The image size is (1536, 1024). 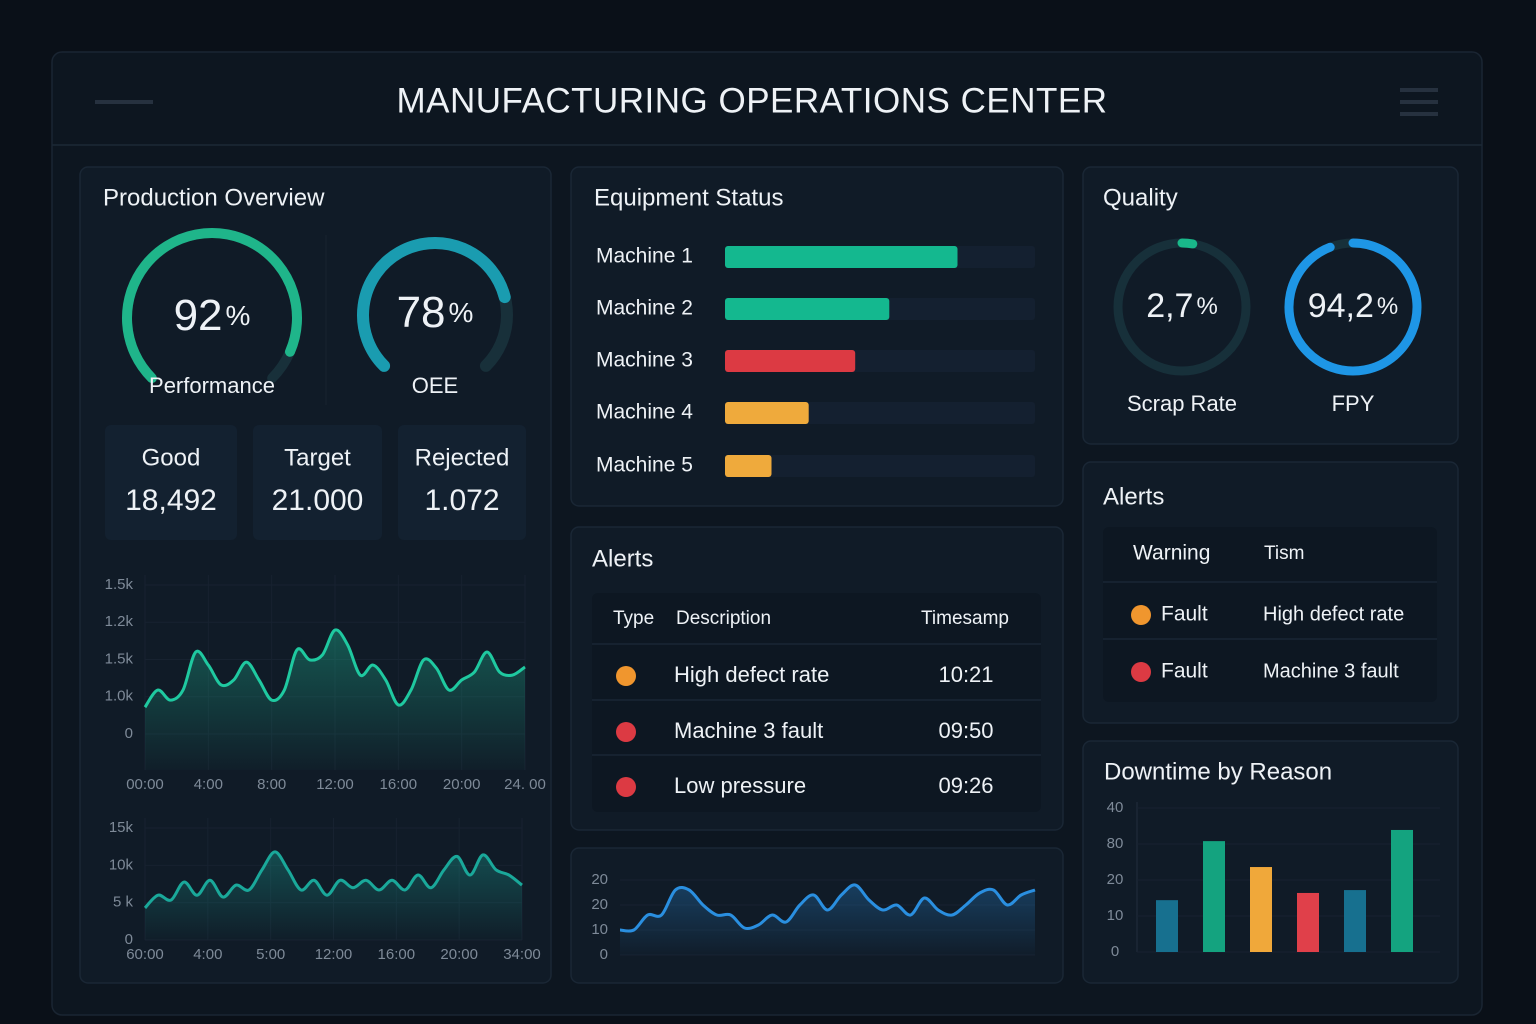 What do you see at coordinates (145, 784) in the screenshot?
I see `x-tick-label: 00:00` at bounding box center [145, 784].